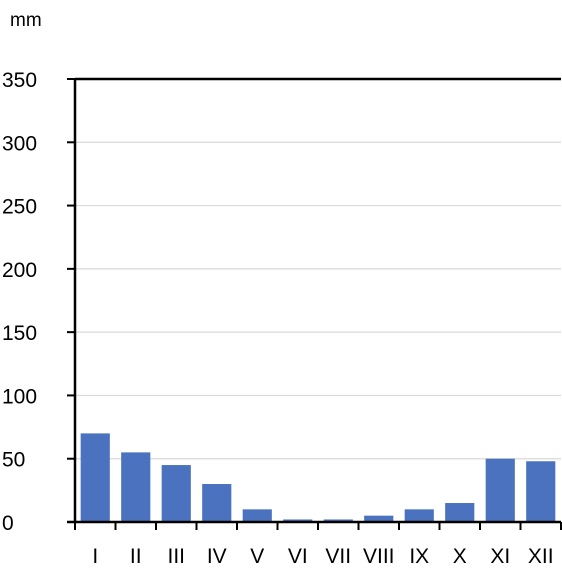 This screenshot has width=562, height=573. I want to click on bar-IV, so click(217, 503).